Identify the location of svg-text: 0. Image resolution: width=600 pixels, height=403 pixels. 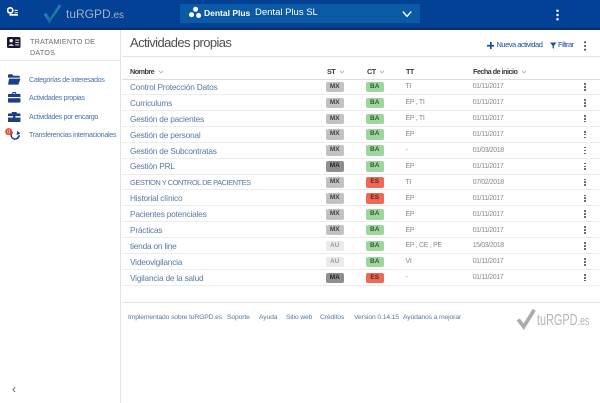
(8, 132).